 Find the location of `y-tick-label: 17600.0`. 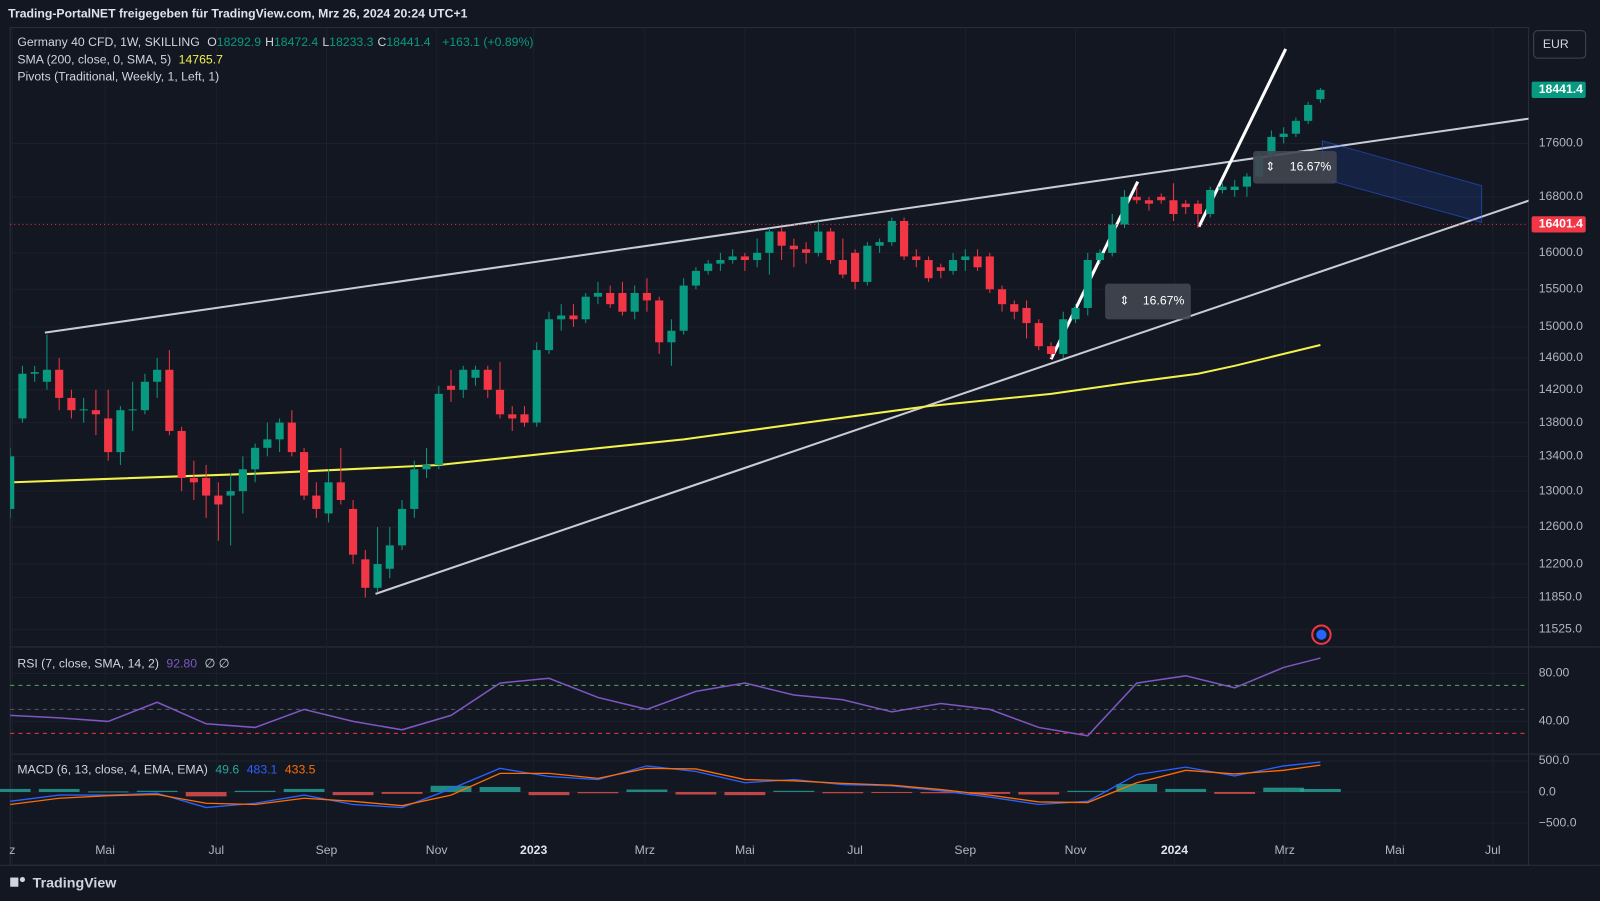

y-tick-label: 17600.0 is located at coordinates (1561, 143).